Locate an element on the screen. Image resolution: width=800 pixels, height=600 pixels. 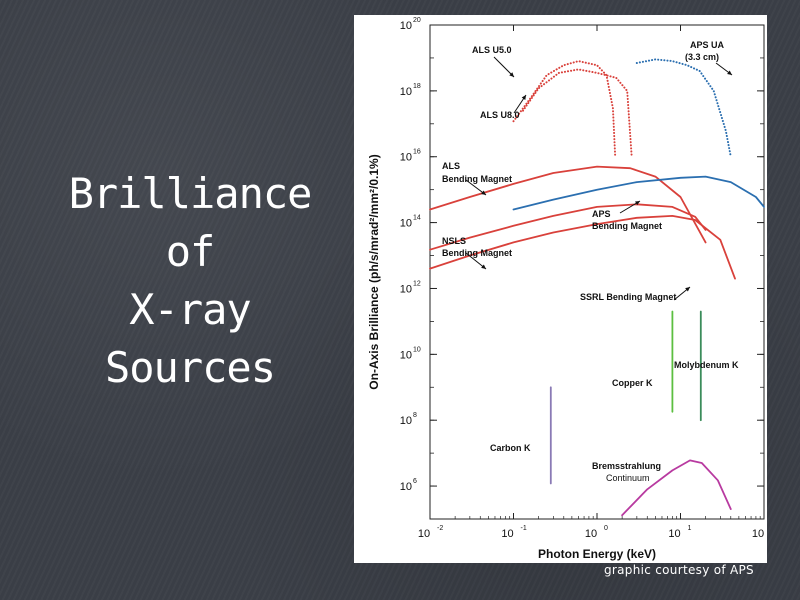
y-tick-label-exponent: 16 is located at coordinates (417, 152).